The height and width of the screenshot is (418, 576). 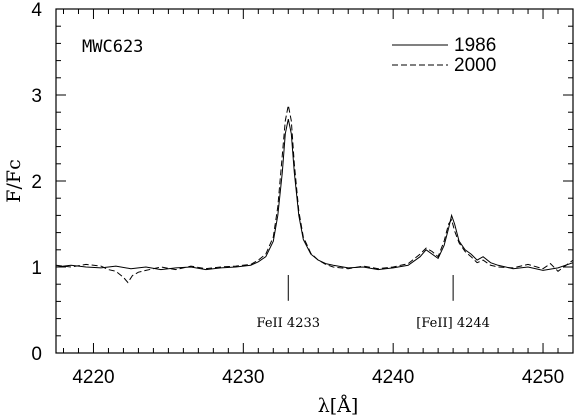 I want to click on x-tick-label: 4230, so click(x=243, y=377).